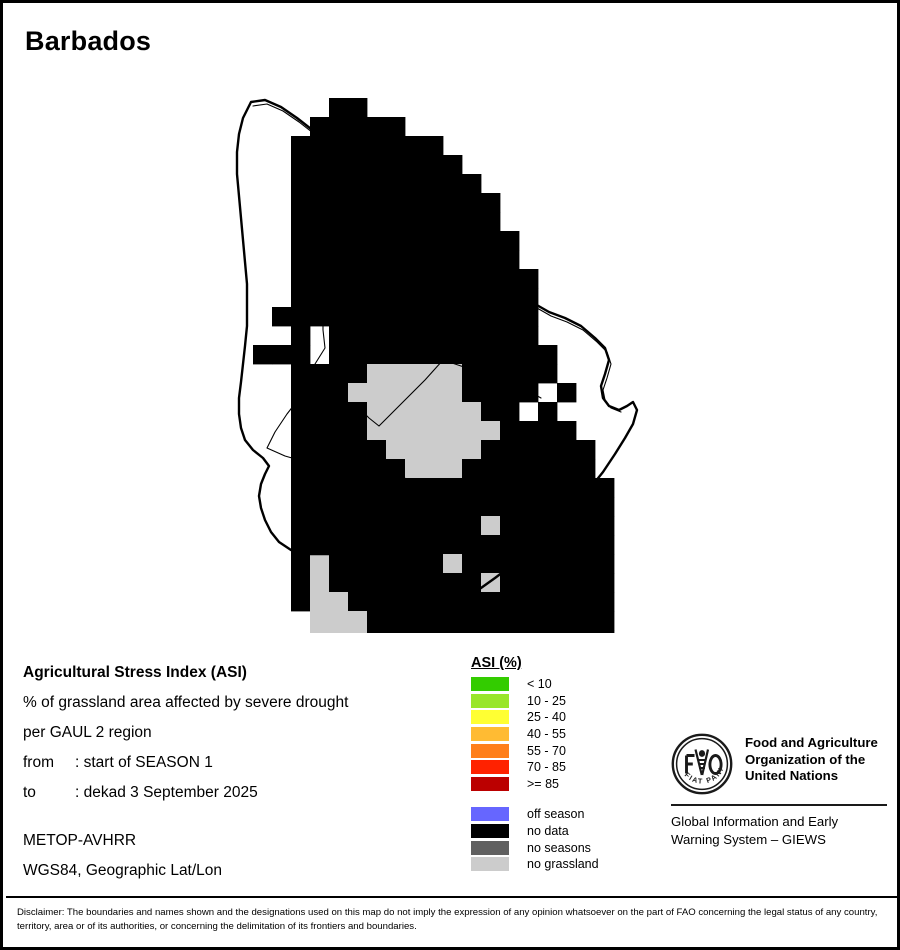  What do you see at coordinates (548, 831) in the screenshot?
I see `legend-special-label: no data` at bounding box center [548, 831].